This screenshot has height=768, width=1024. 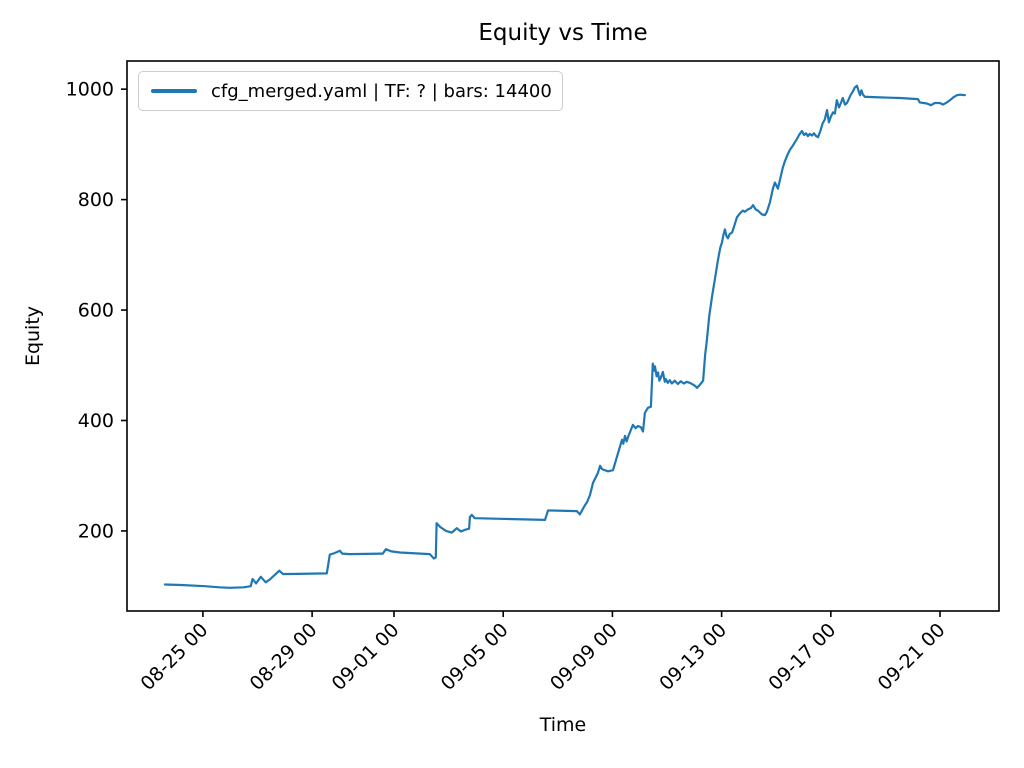 What do you see at coordinates (475, 657) in the screenshot?
I see `x-tick-label: 09-05 00` at bounding box center [475, 657].